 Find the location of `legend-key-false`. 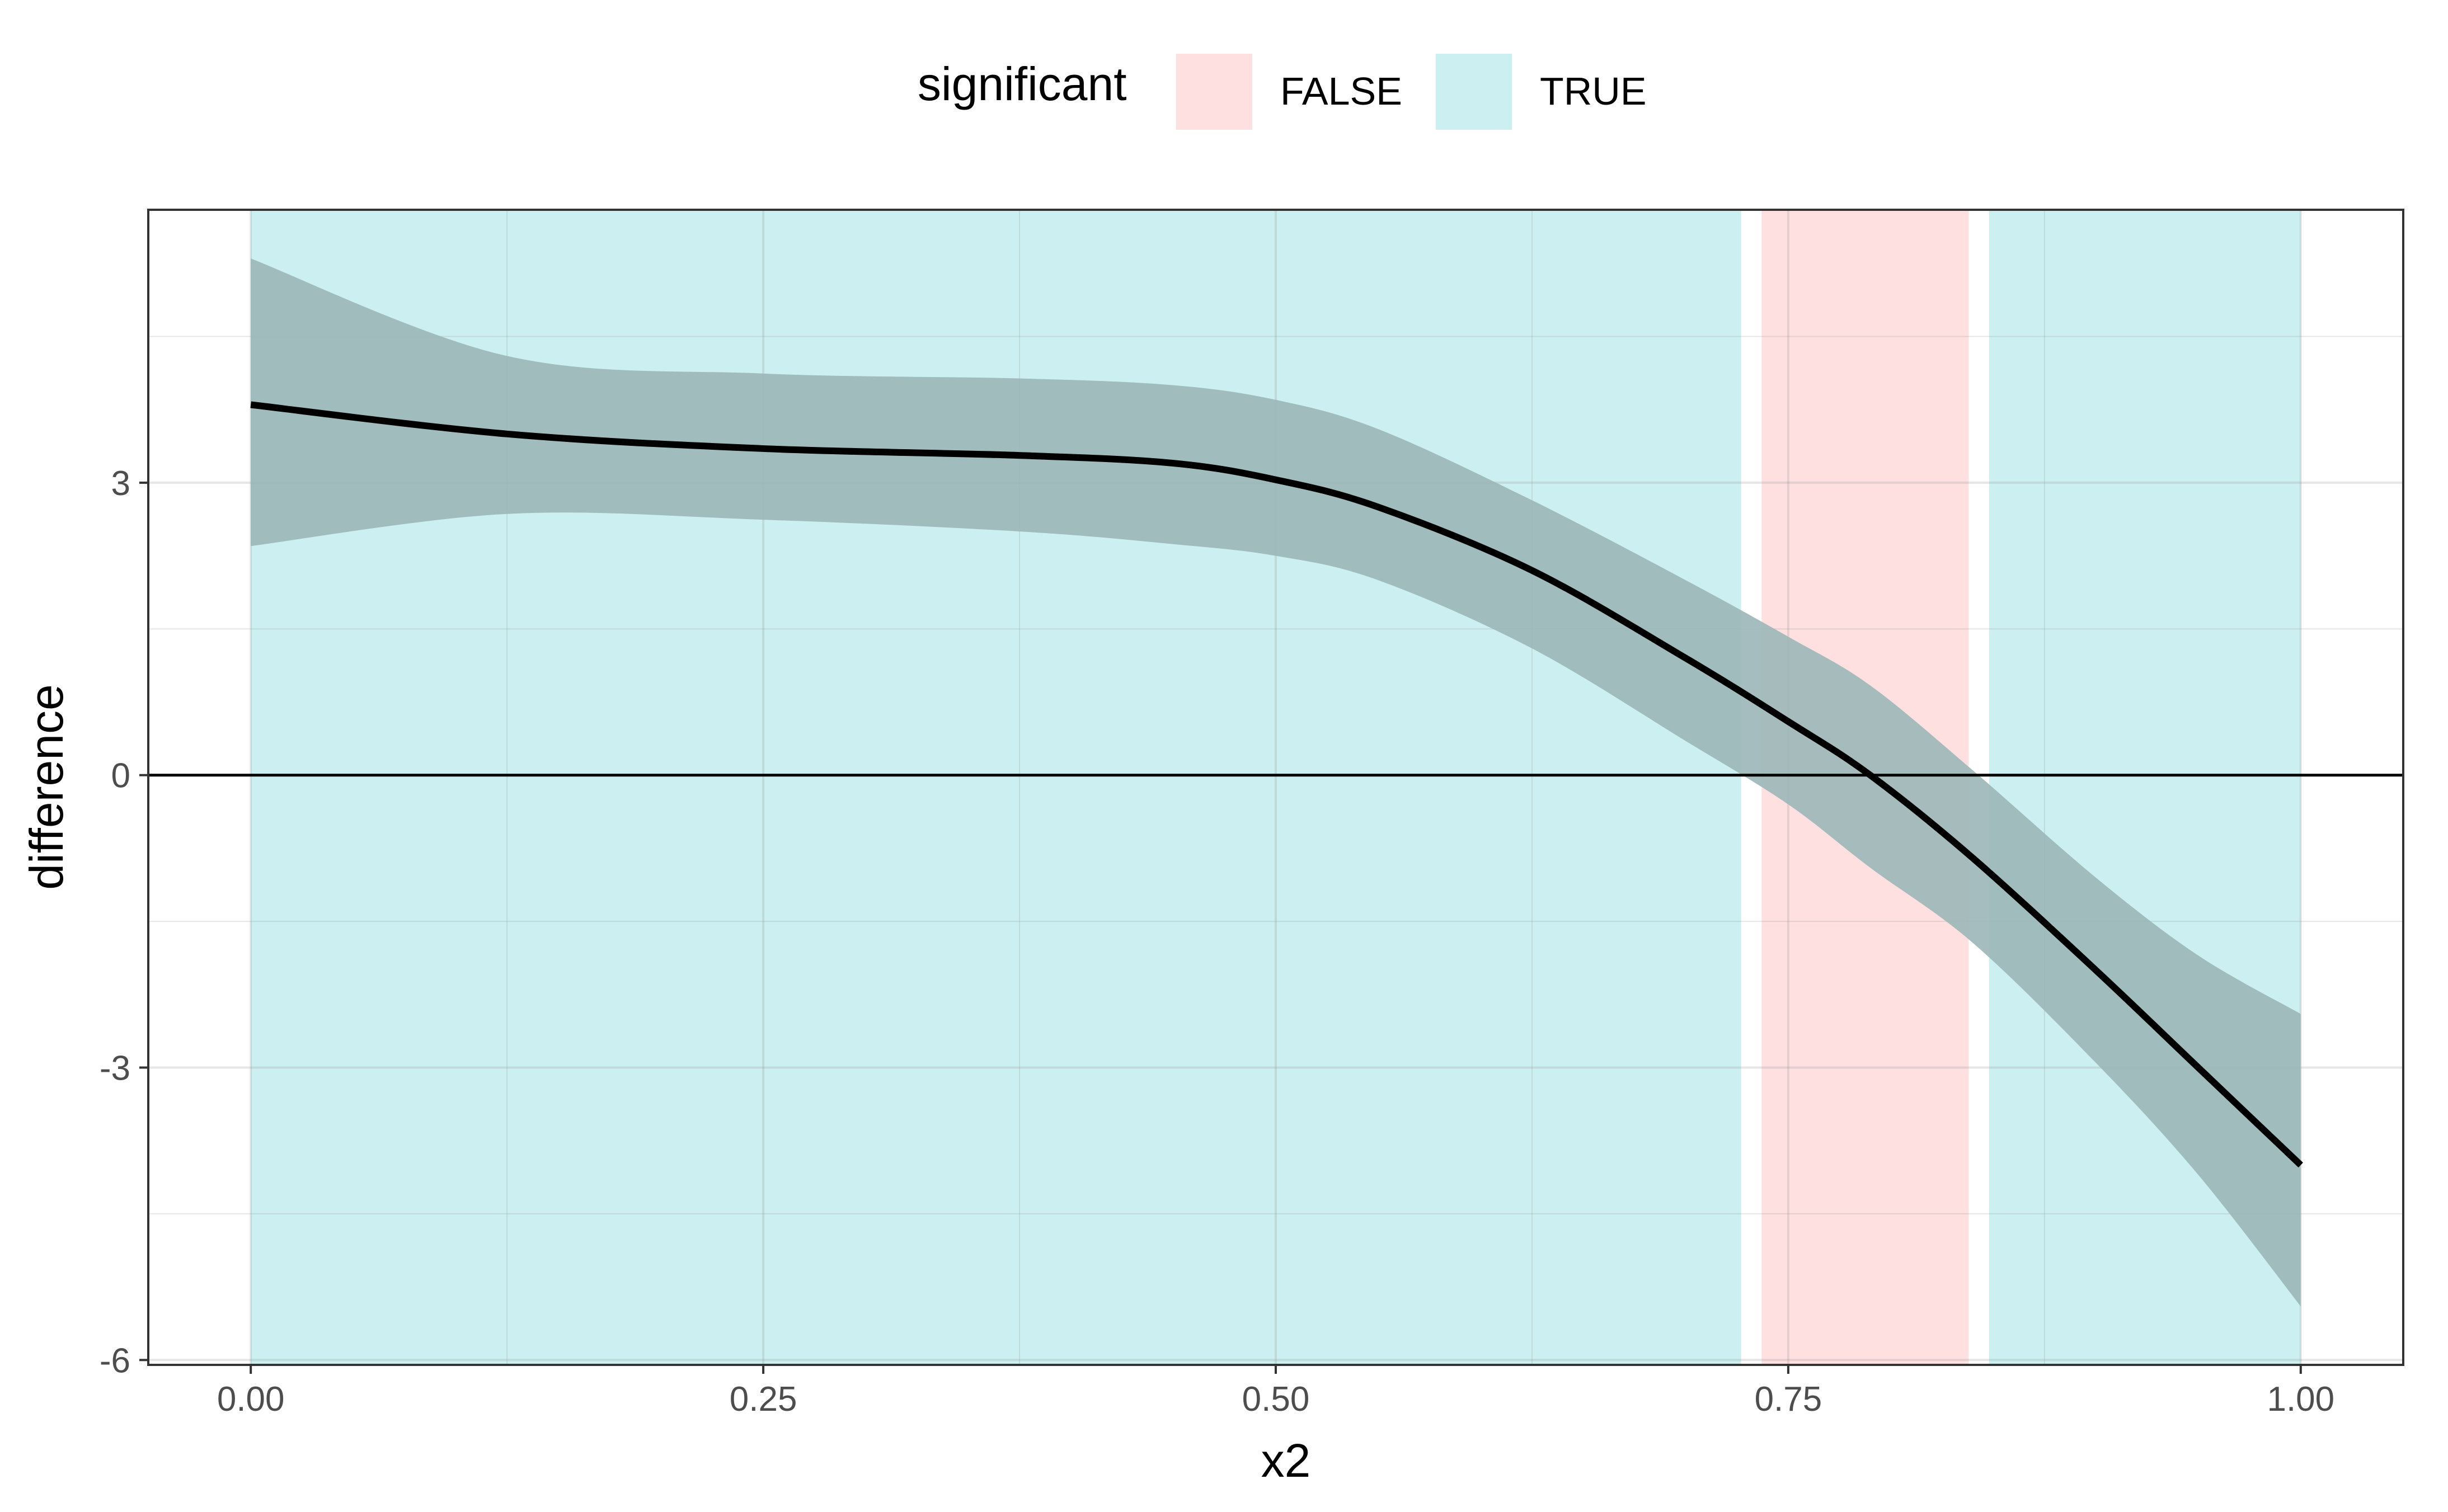

legend-key-false is located at coordinates (1214, 92).